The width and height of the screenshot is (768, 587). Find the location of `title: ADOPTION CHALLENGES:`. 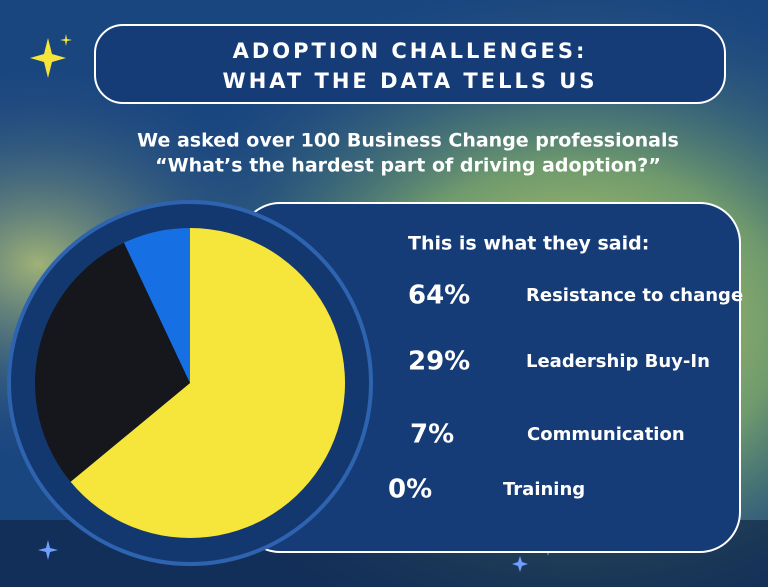

title: ADOPTION CHALLENGES: is located at coordinates (410, 51).